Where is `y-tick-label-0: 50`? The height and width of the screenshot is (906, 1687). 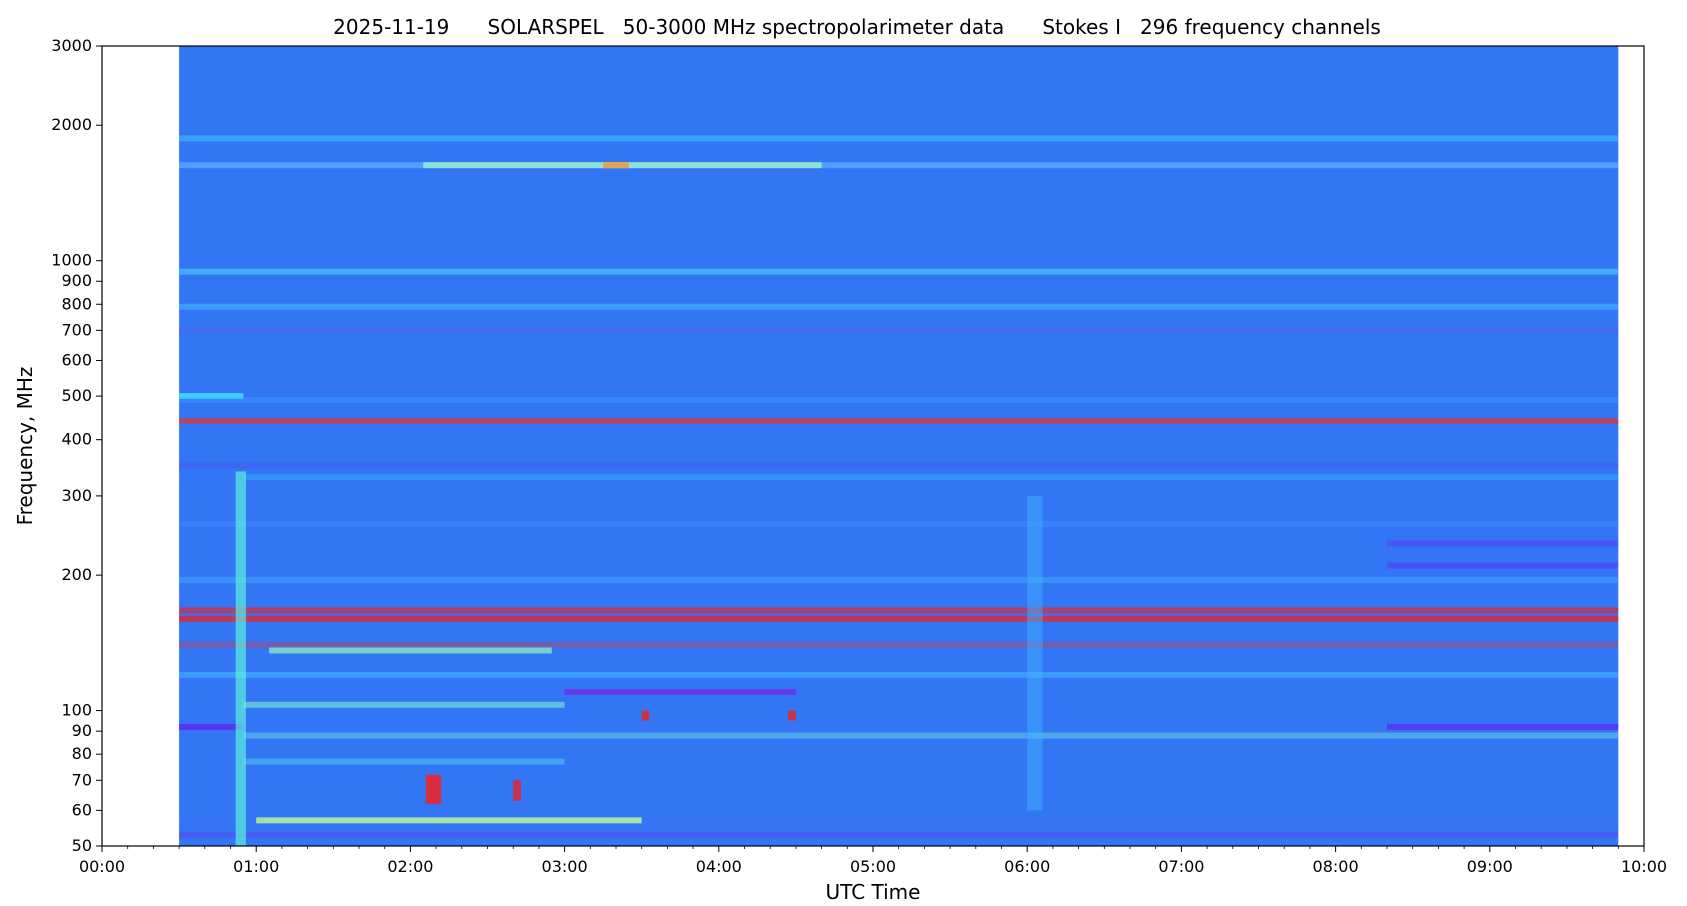 y-tick-label-0: 50 is located at coordinates (82, 845).